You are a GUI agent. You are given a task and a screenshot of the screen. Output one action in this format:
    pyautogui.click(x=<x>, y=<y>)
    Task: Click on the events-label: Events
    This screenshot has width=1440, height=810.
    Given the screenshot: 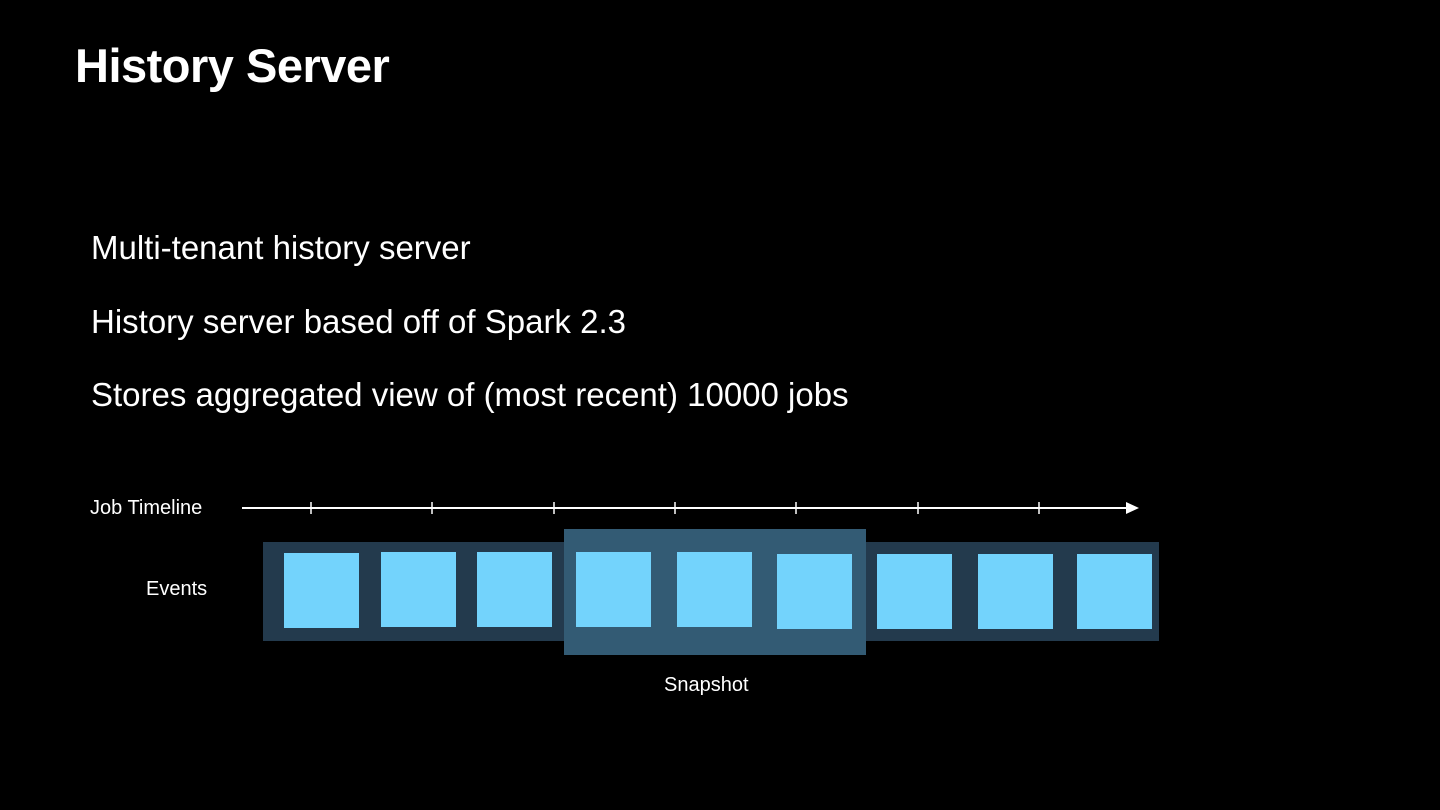 What is the action you would take?
    pyautogui.click(x=177, y=589)
    